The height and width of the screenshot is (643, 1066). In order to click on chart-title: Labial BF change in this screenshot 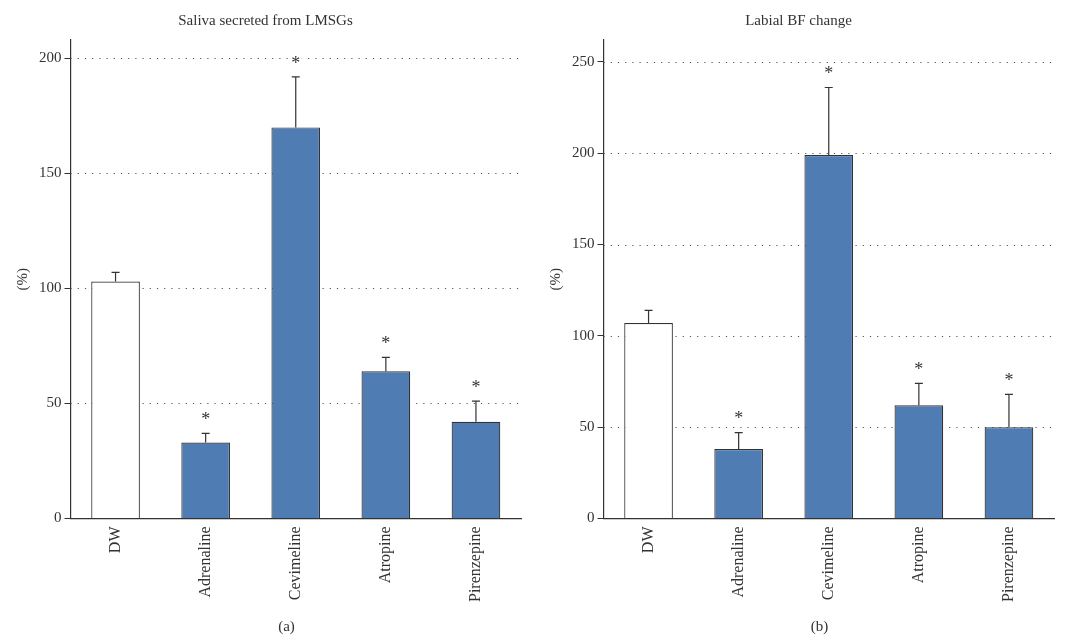, I will do `click(799, 19)`.